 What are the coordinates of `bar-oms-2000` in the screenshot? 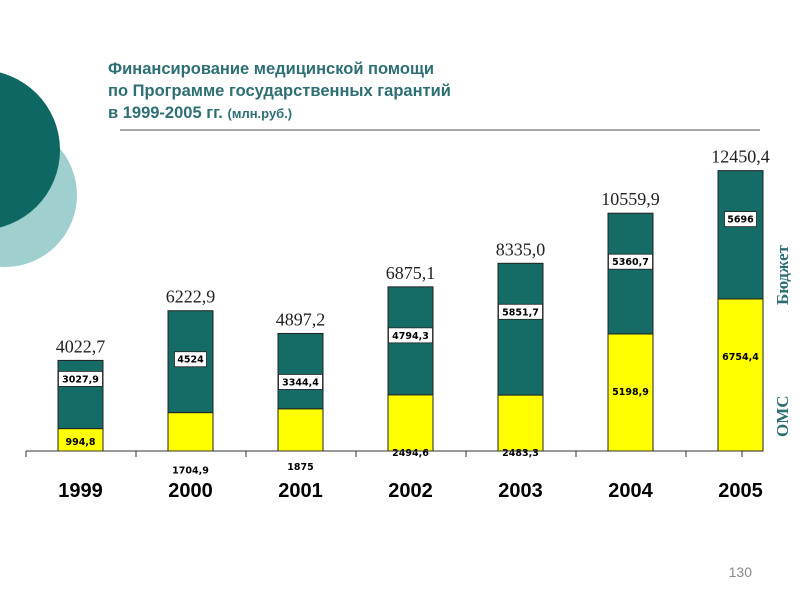 It's located at (190, 432).